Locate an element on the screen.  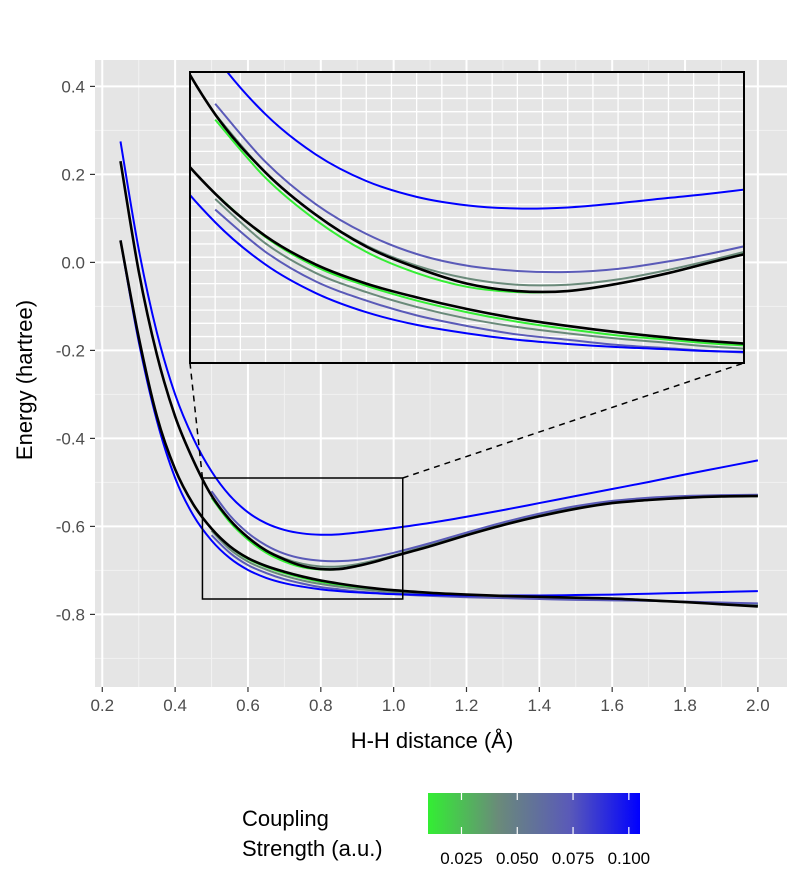
x-tick-label: 1.6 is located at coordinates (612, 705).